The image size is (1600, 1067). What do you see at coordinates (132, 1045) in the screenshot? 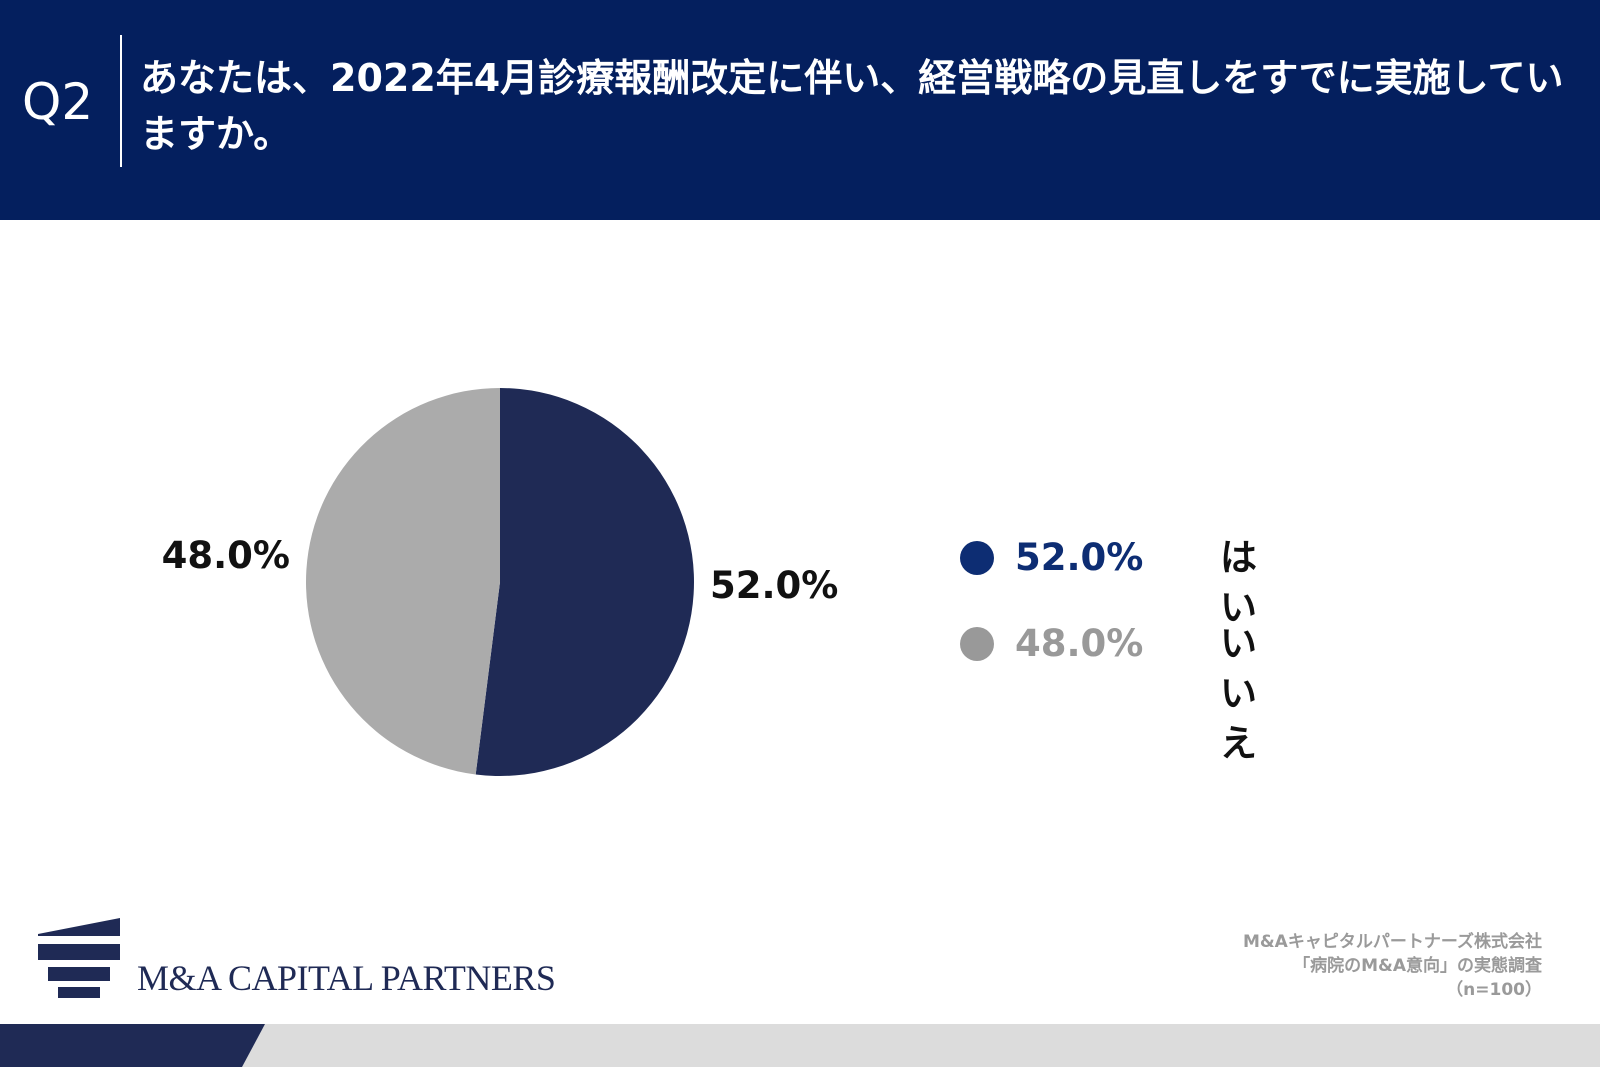
I see `footer-accent` at bounding box center [132, 1045].